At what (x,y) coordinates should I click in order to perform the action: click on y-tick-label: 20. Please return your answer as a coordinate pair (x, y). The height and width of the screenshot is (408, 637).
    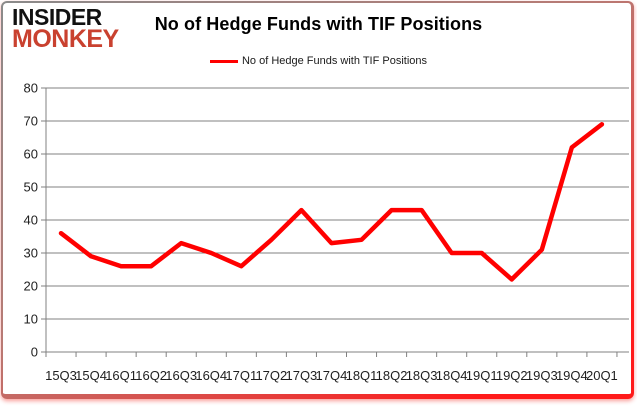
    Looking at the image, I should click on (31, 286).